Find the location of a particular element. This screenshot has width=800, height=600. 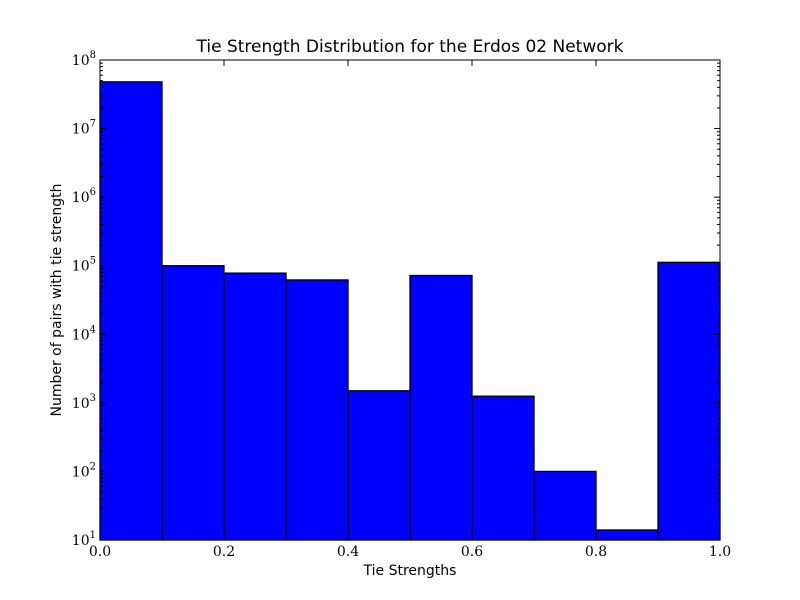

y-axis-label: Number of pairs with tie strength is located at coordinates (57, 299).